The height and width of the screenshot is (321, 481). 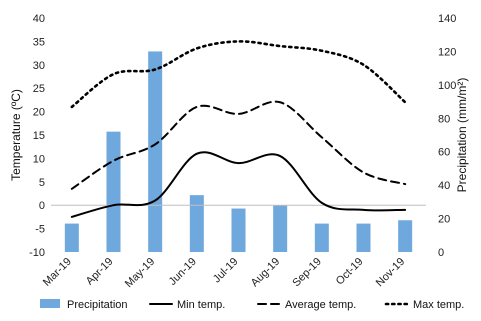 I want to click on x-tick-label: Jun-19, so click(x=183, y=272).